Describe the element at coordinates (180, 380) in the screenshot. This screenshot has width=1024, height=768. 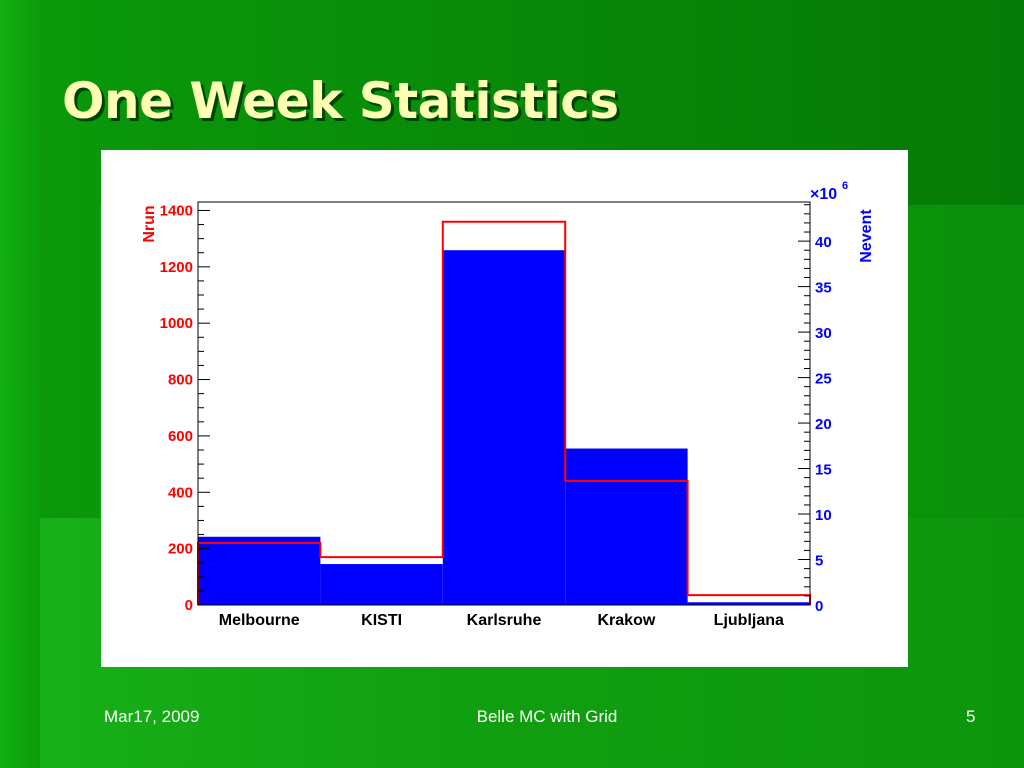
I see `left-tick-label: 800` at that location.